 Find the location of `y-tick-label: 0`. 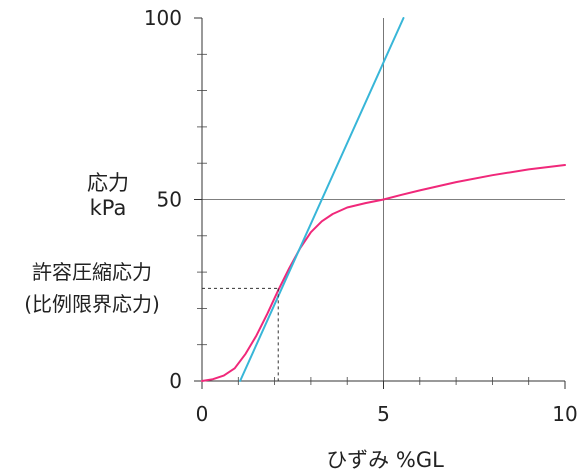

y-tick-label: 0 is located at coordinates (175, 381).